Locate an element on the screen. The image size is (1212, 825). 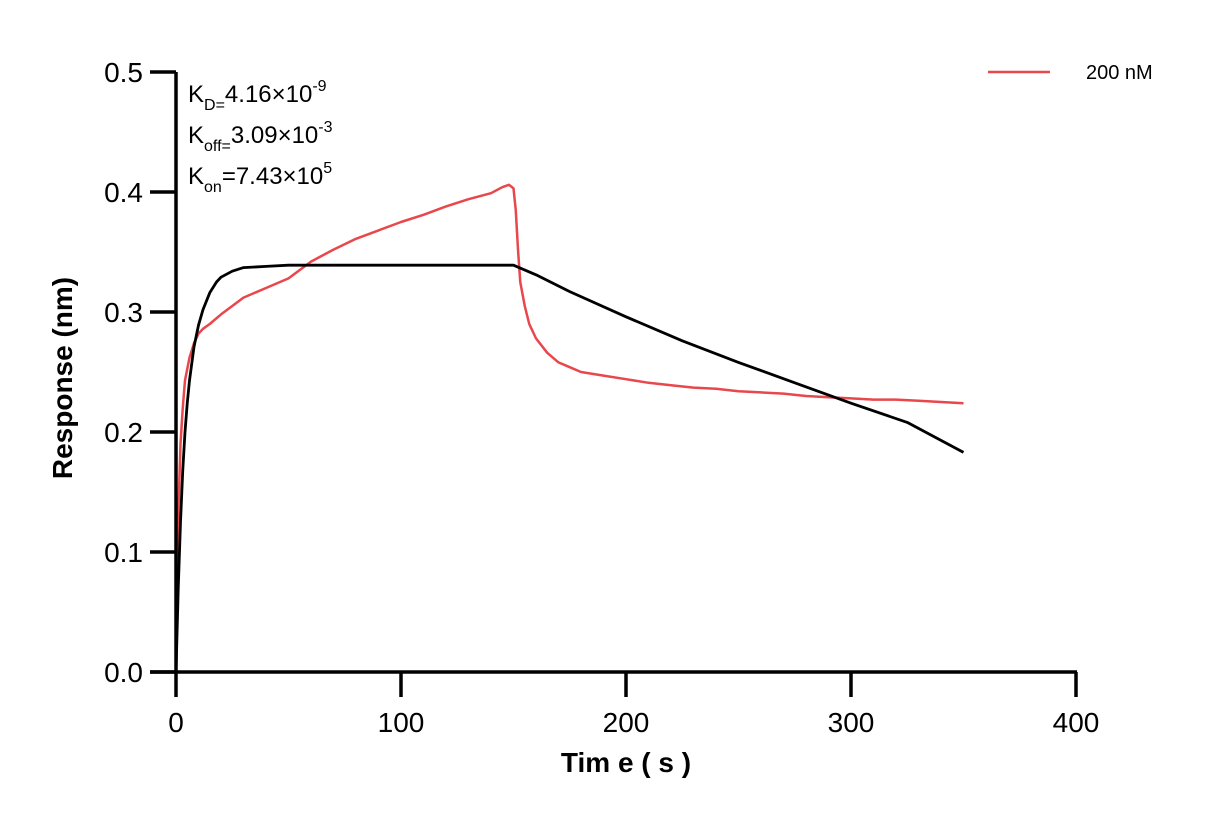
annotation-value: 4.16×10 is located at coordinates (268, 94).